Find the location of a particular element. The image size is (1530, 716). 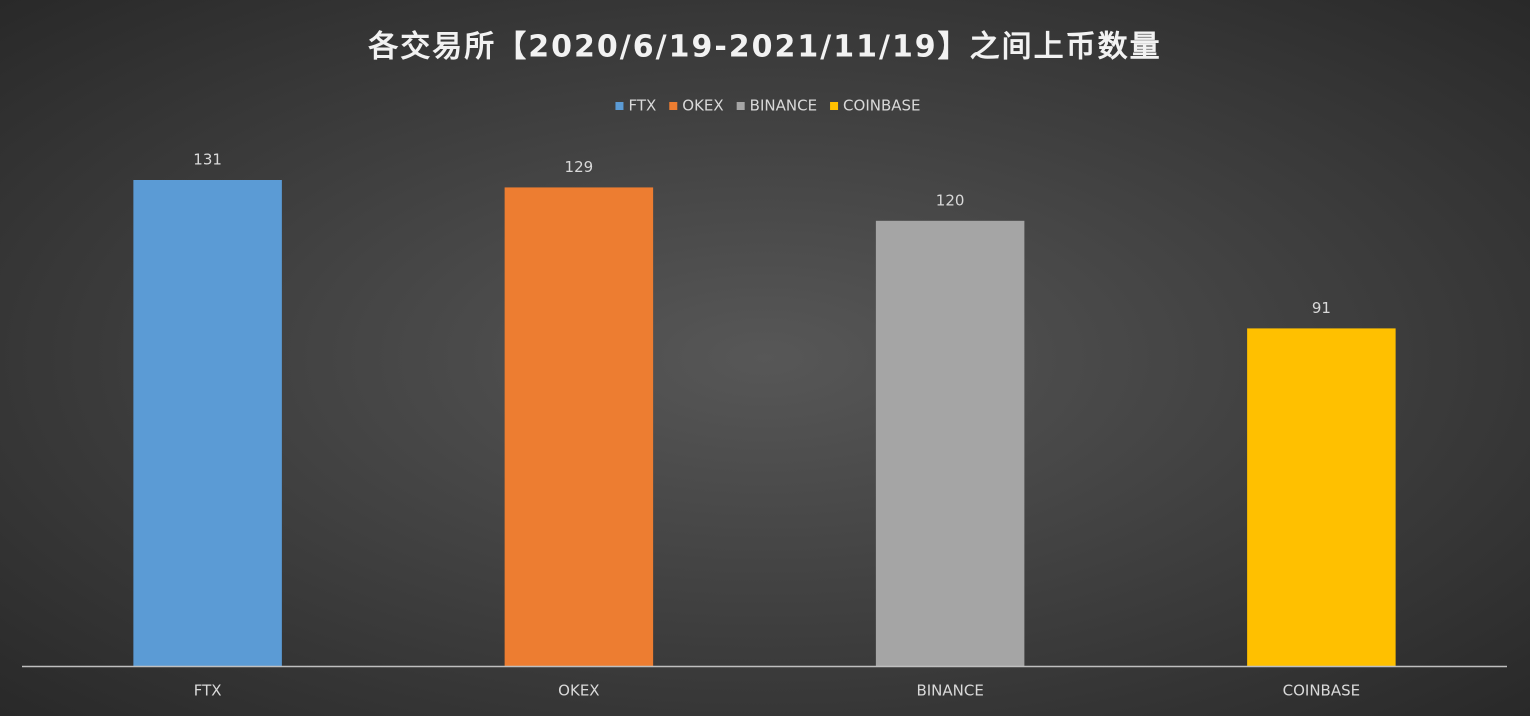

x-tick-label: FTX is located at coordinates (208, 691).